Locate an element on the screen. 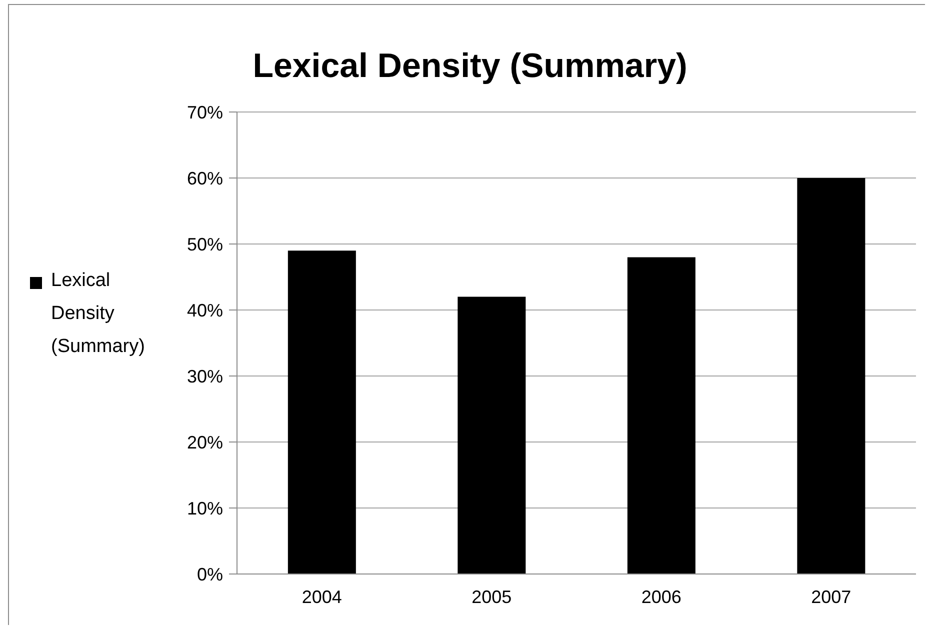 Image resolution: width=926 pixels, height=626 pixels. y-tick-label: 40% is located at coordinates (204, 310).